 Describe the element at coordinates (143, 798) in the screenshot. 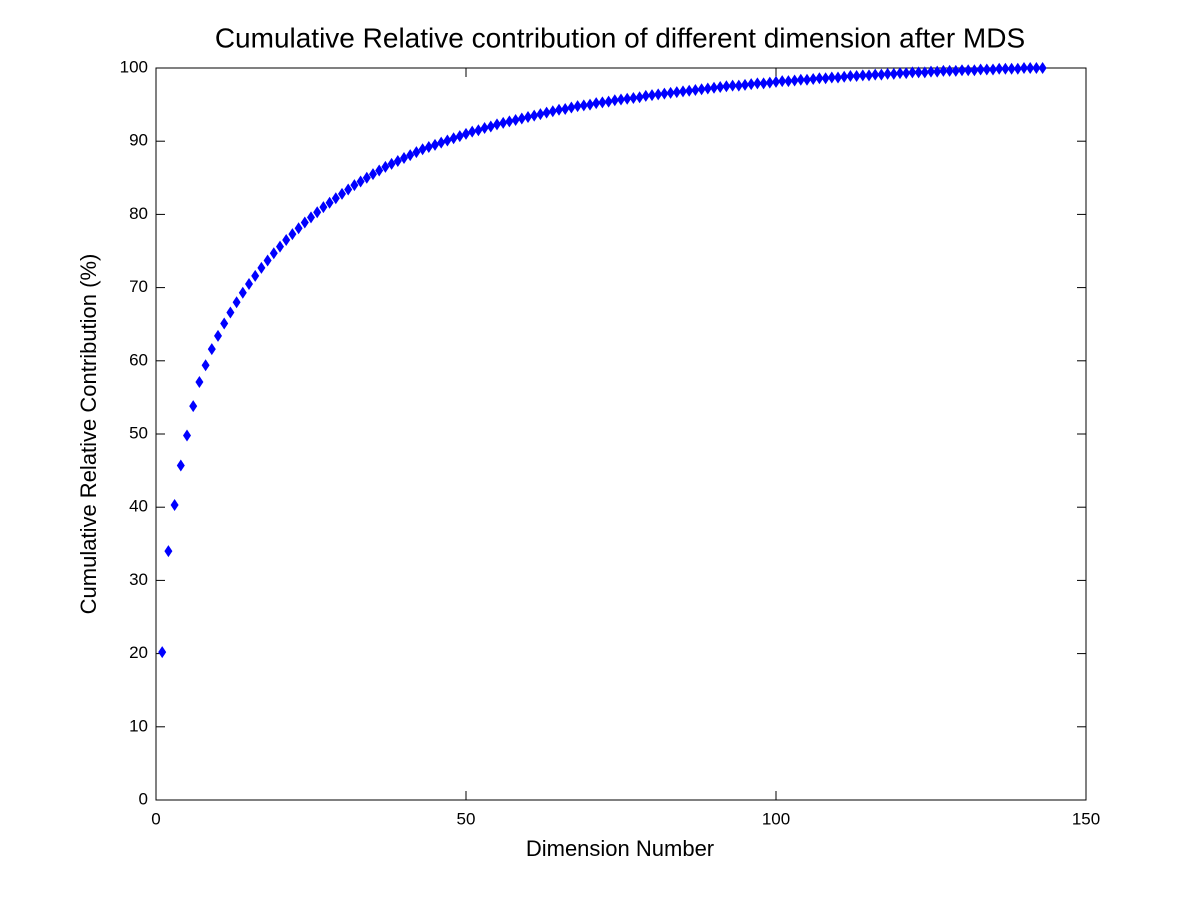

I see `y-tick-label: 0` at that location.